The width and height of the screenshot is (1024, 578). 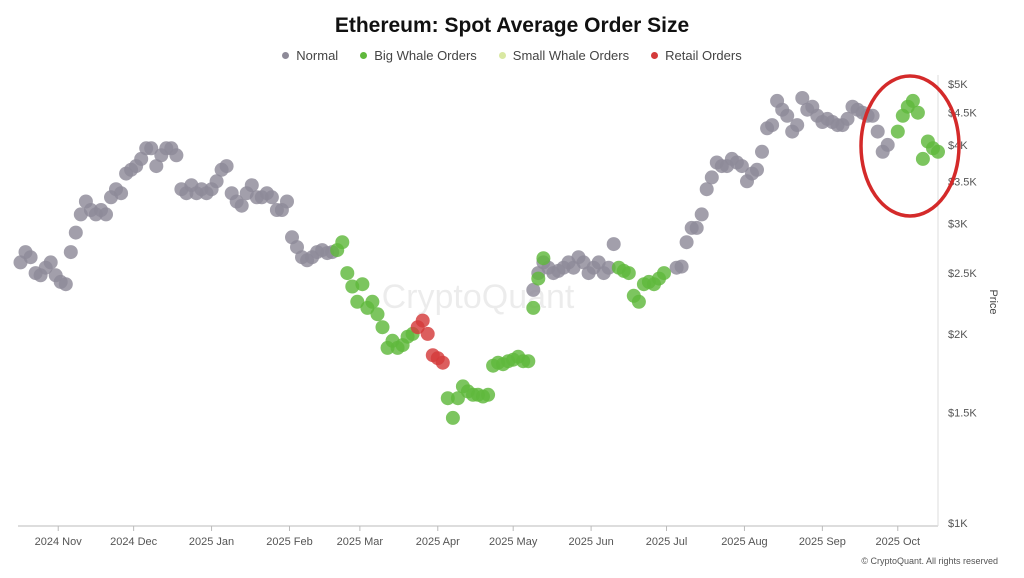 What do you see at coordinates (430, 341) in the screenshot?
I see `series-retail-orders` at bounding box center [430, 341].